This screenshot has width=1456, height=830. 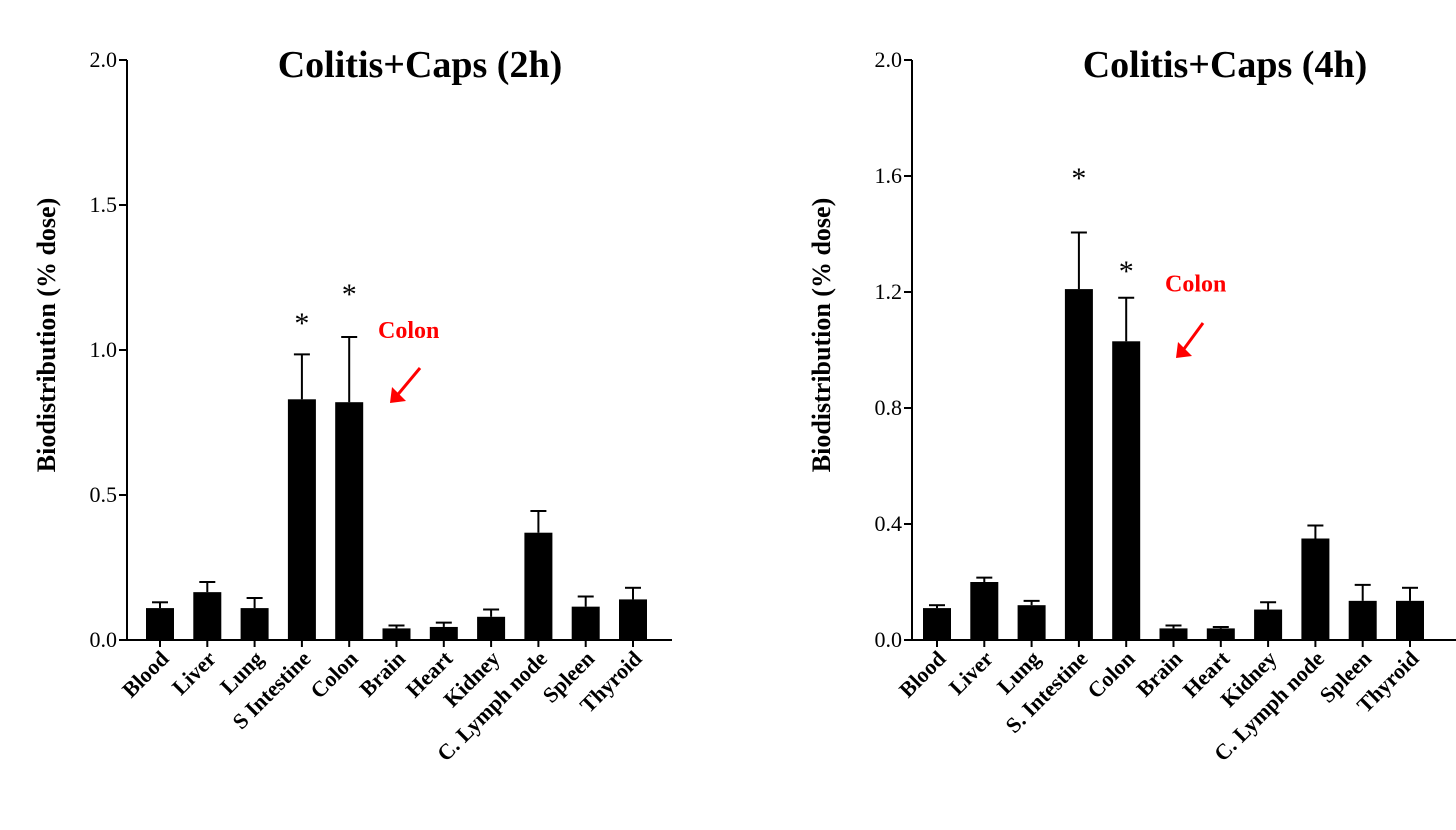 What do you see at coordinates (104, 349) in the screenshot?
I see `y-tick-label: 1.0` at bounding box center [104, 349].